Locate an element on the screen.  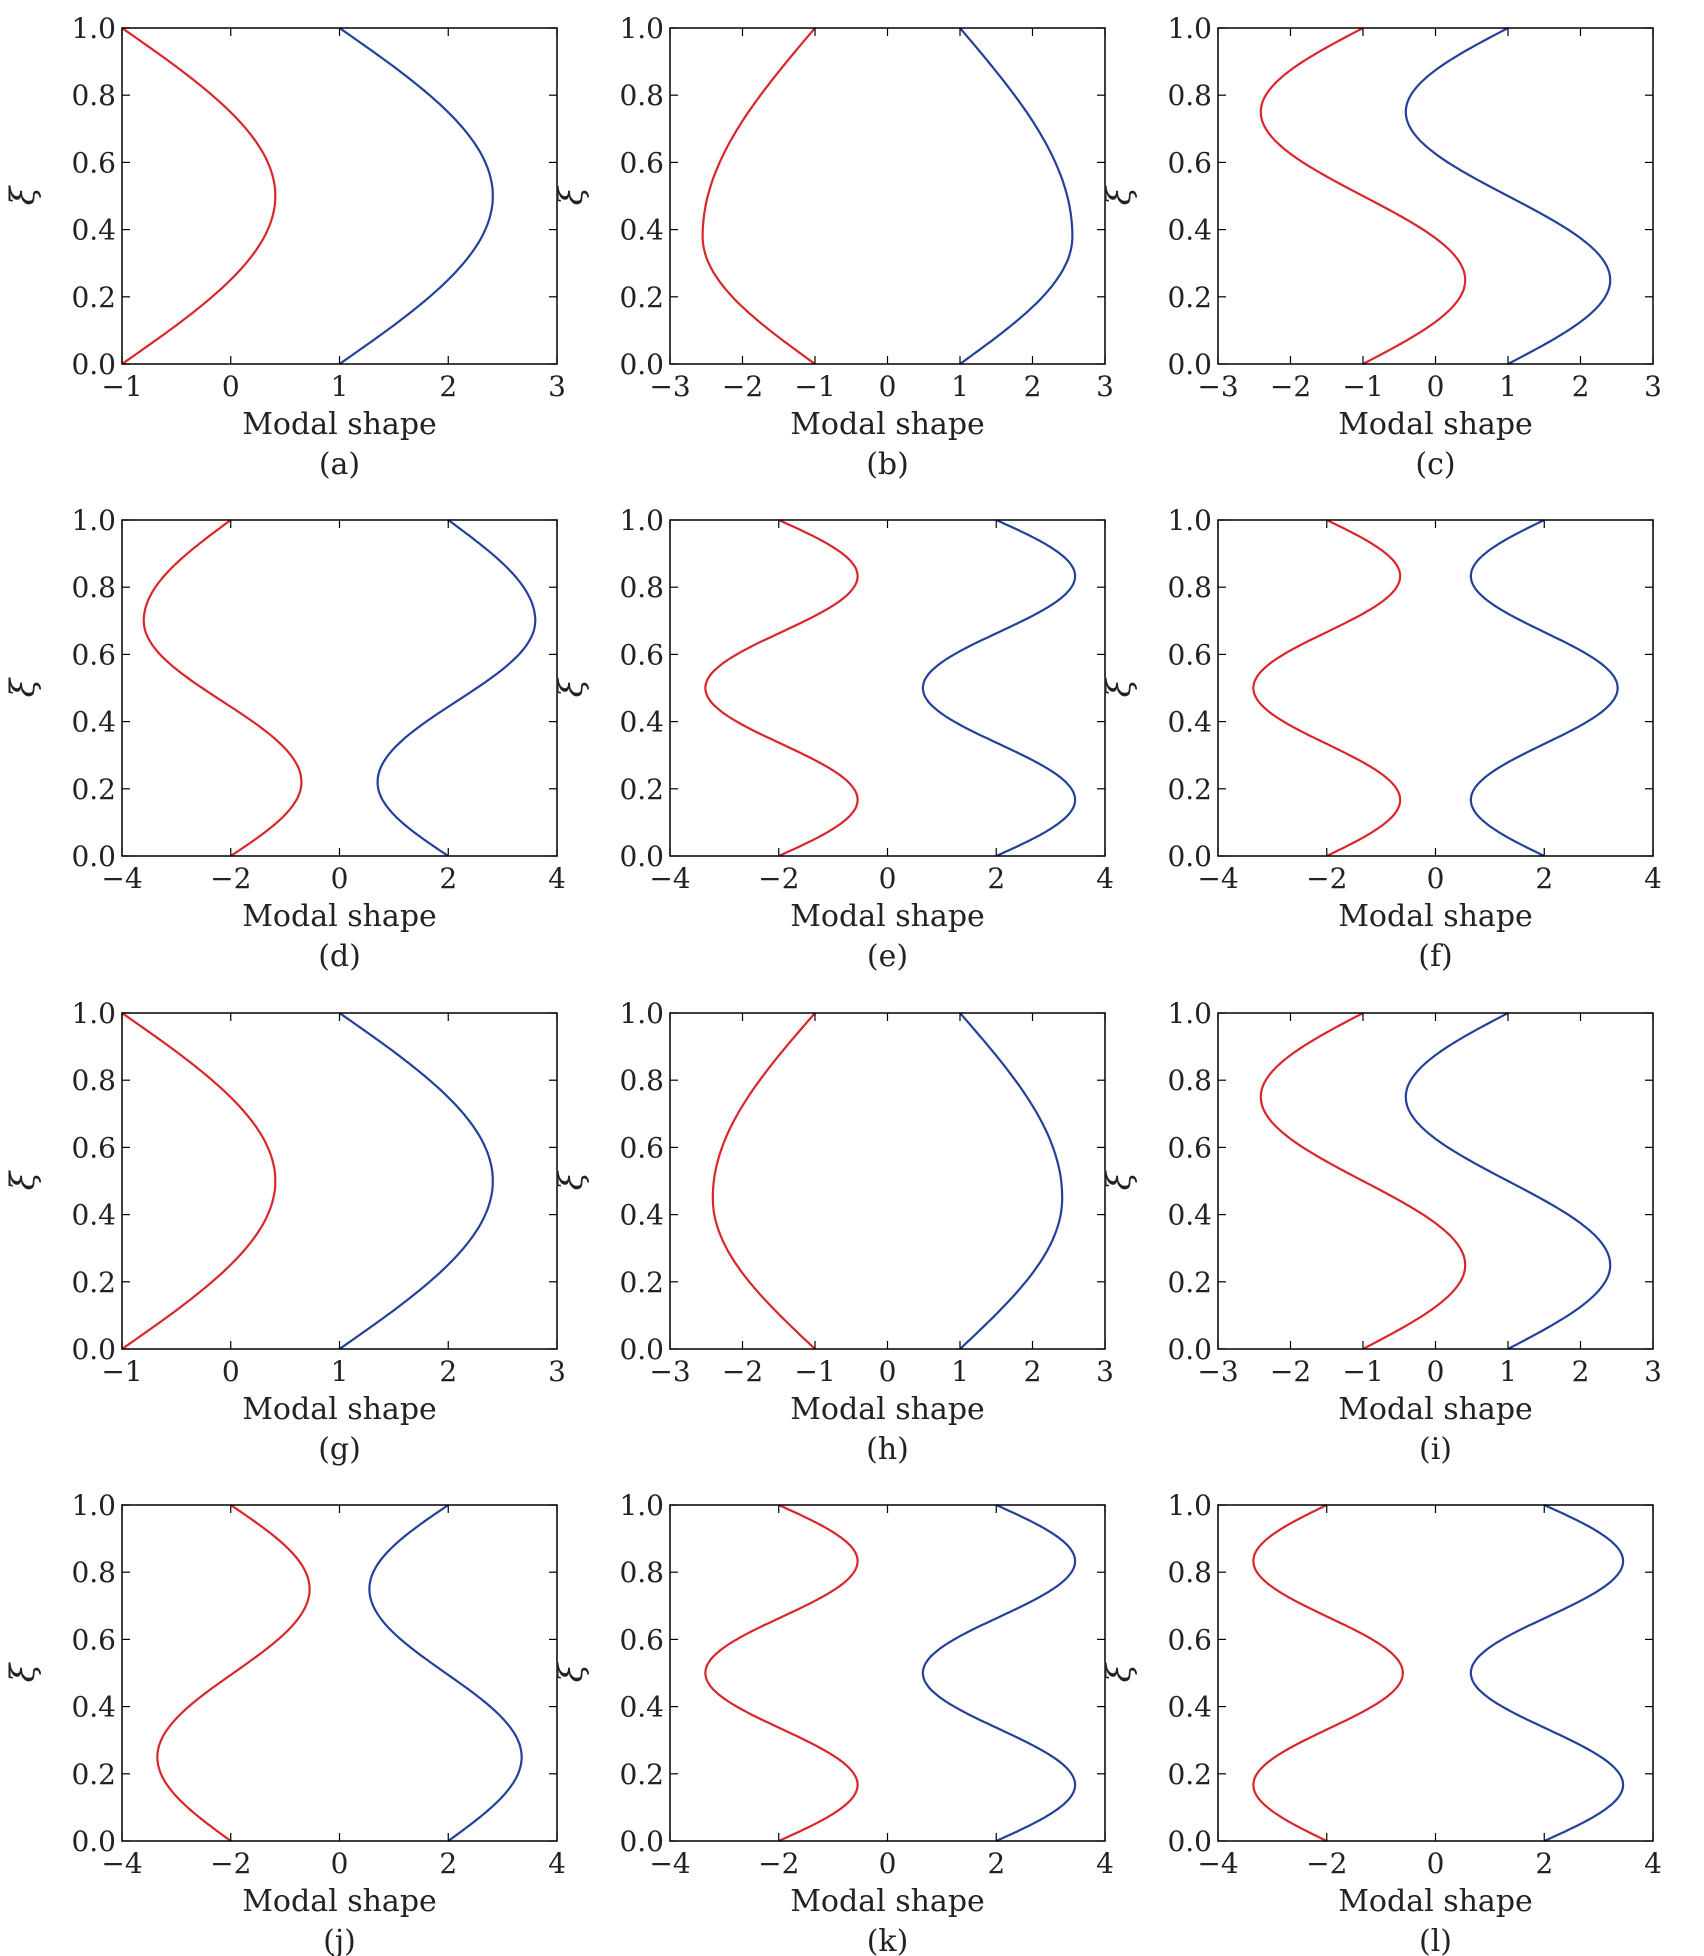
panel-label: (i) is located at coordinates (1435, 1449).